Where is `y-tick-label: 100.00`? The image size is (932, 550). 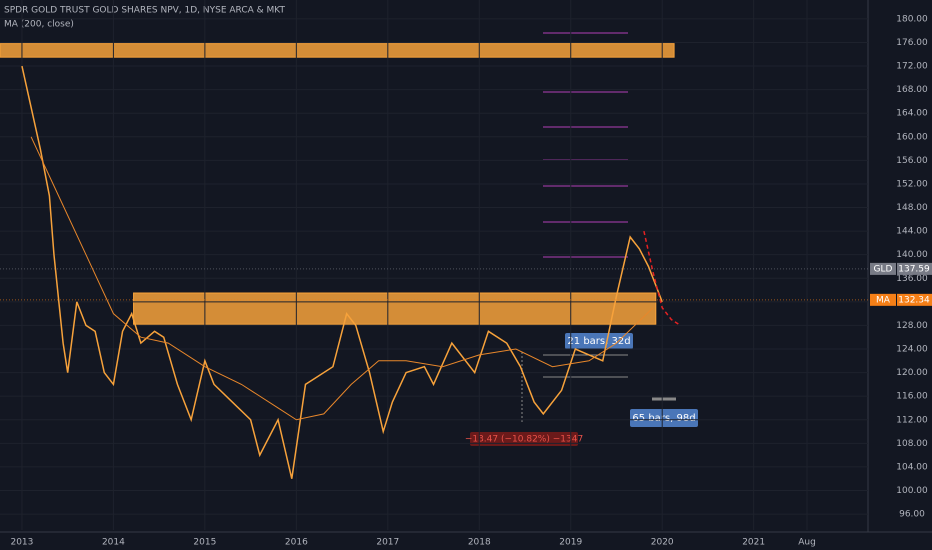 y-tick-label: 100.00 is located at coordinates (912, 491).